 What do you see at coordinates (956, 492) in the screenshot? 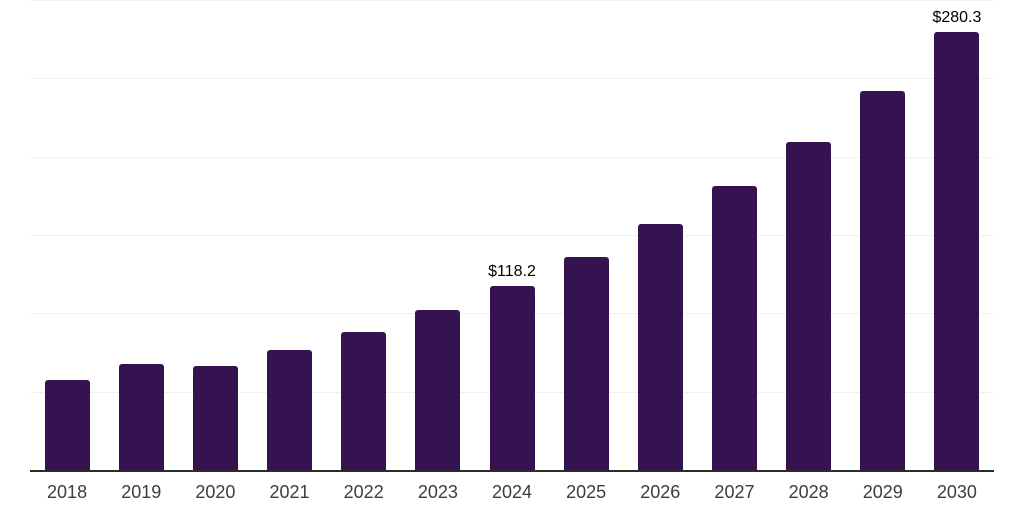
I see `x-tick-label-2030: 2030` at bounding box center [956, 492].